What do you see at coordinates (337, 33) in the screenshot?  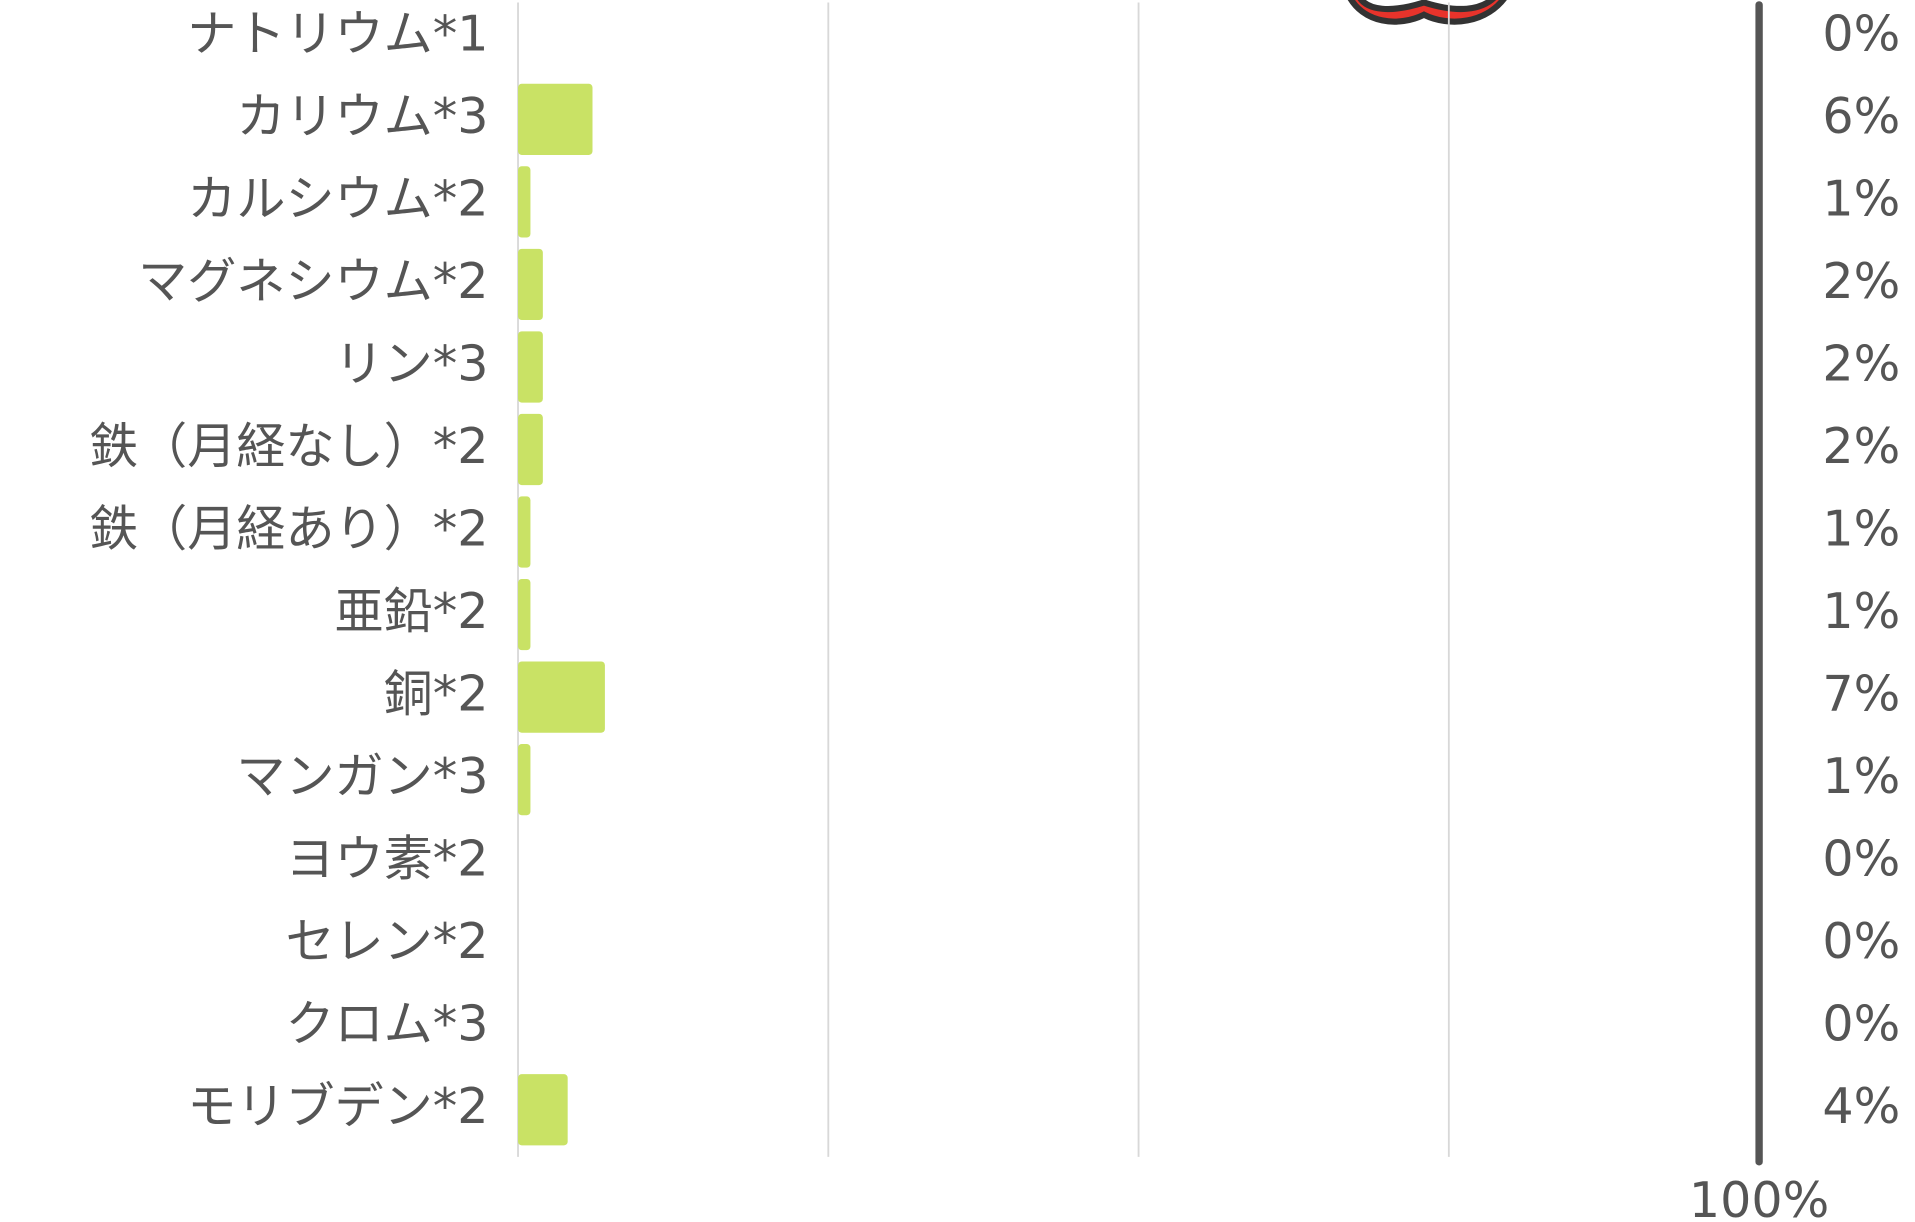 I see `category-label: ナトリウム*1` at bounding box center [337, 33].